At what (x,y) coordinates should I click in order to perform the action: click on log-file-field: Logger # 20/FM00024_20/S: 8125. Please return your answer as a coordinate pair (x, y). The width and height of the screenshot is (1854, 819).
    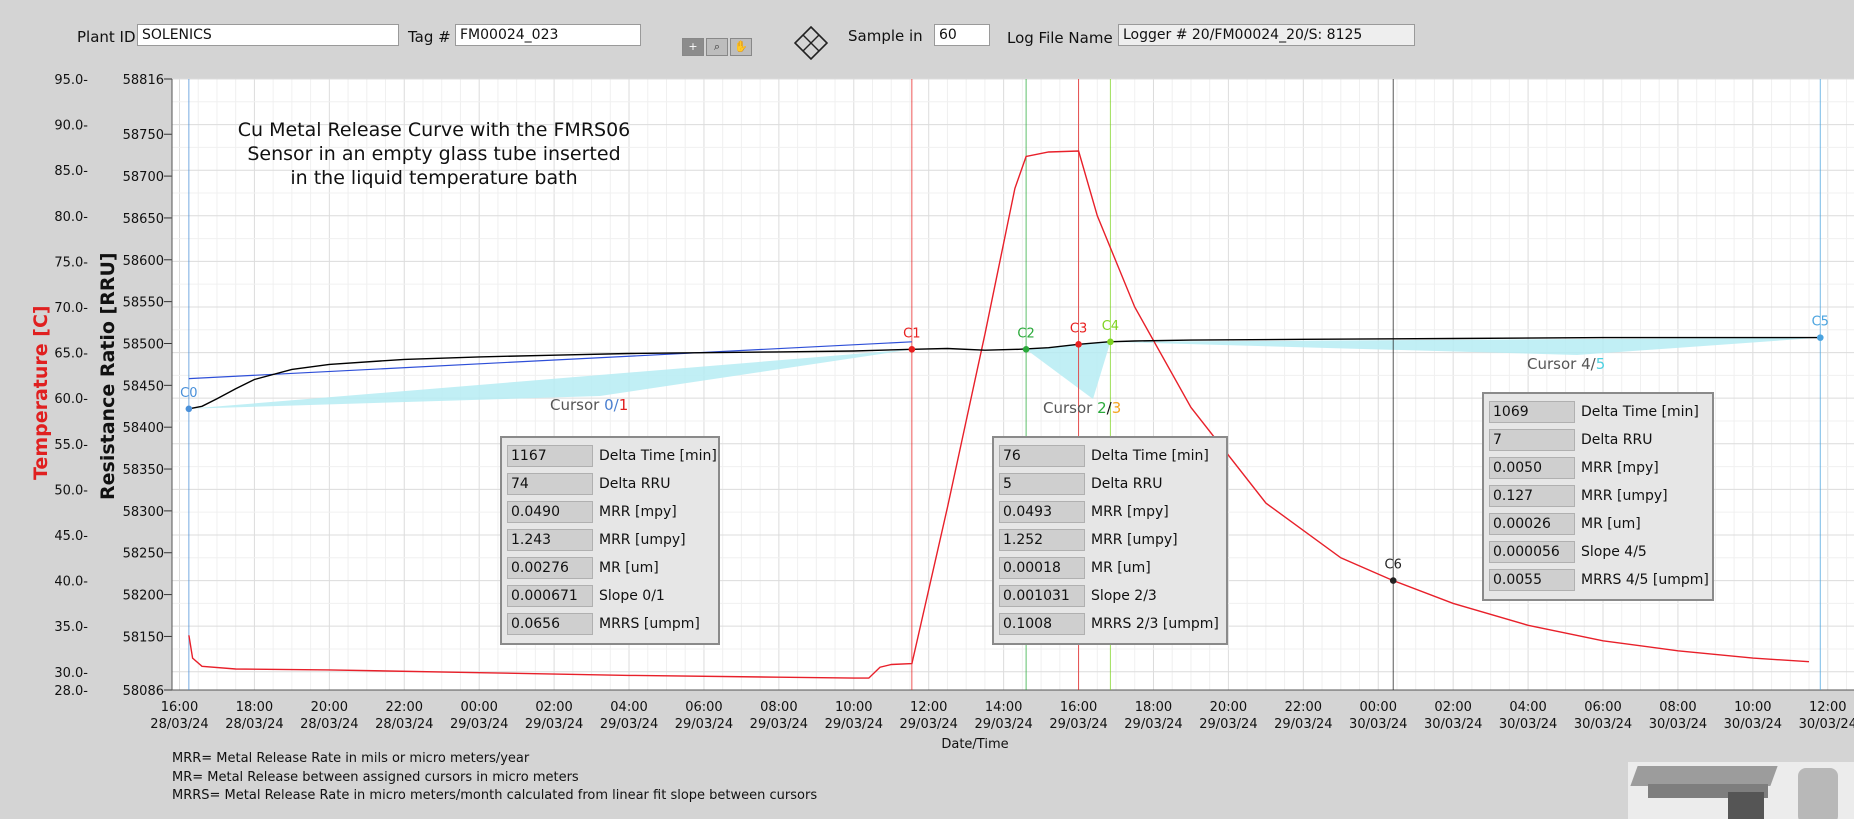
    Looking at the image, I should click on (1266, 35).